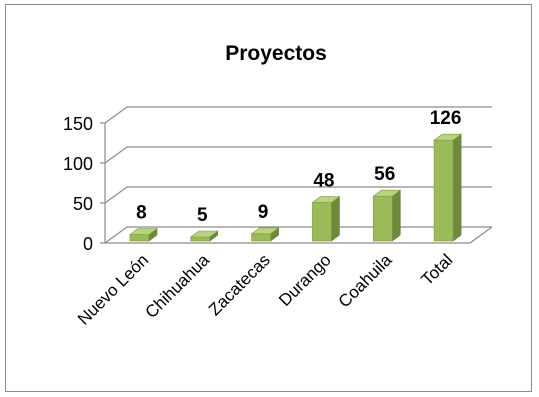  I want to click on chart-title: Proyectos, so click(276, 53).